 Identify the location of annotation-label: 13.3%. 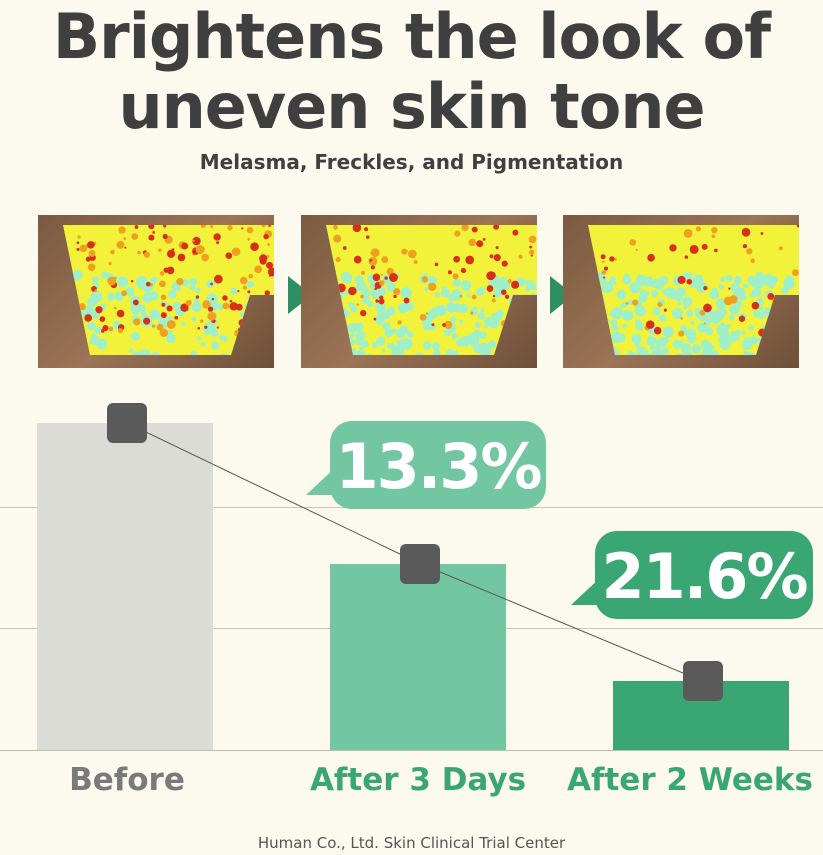
(438, 466).